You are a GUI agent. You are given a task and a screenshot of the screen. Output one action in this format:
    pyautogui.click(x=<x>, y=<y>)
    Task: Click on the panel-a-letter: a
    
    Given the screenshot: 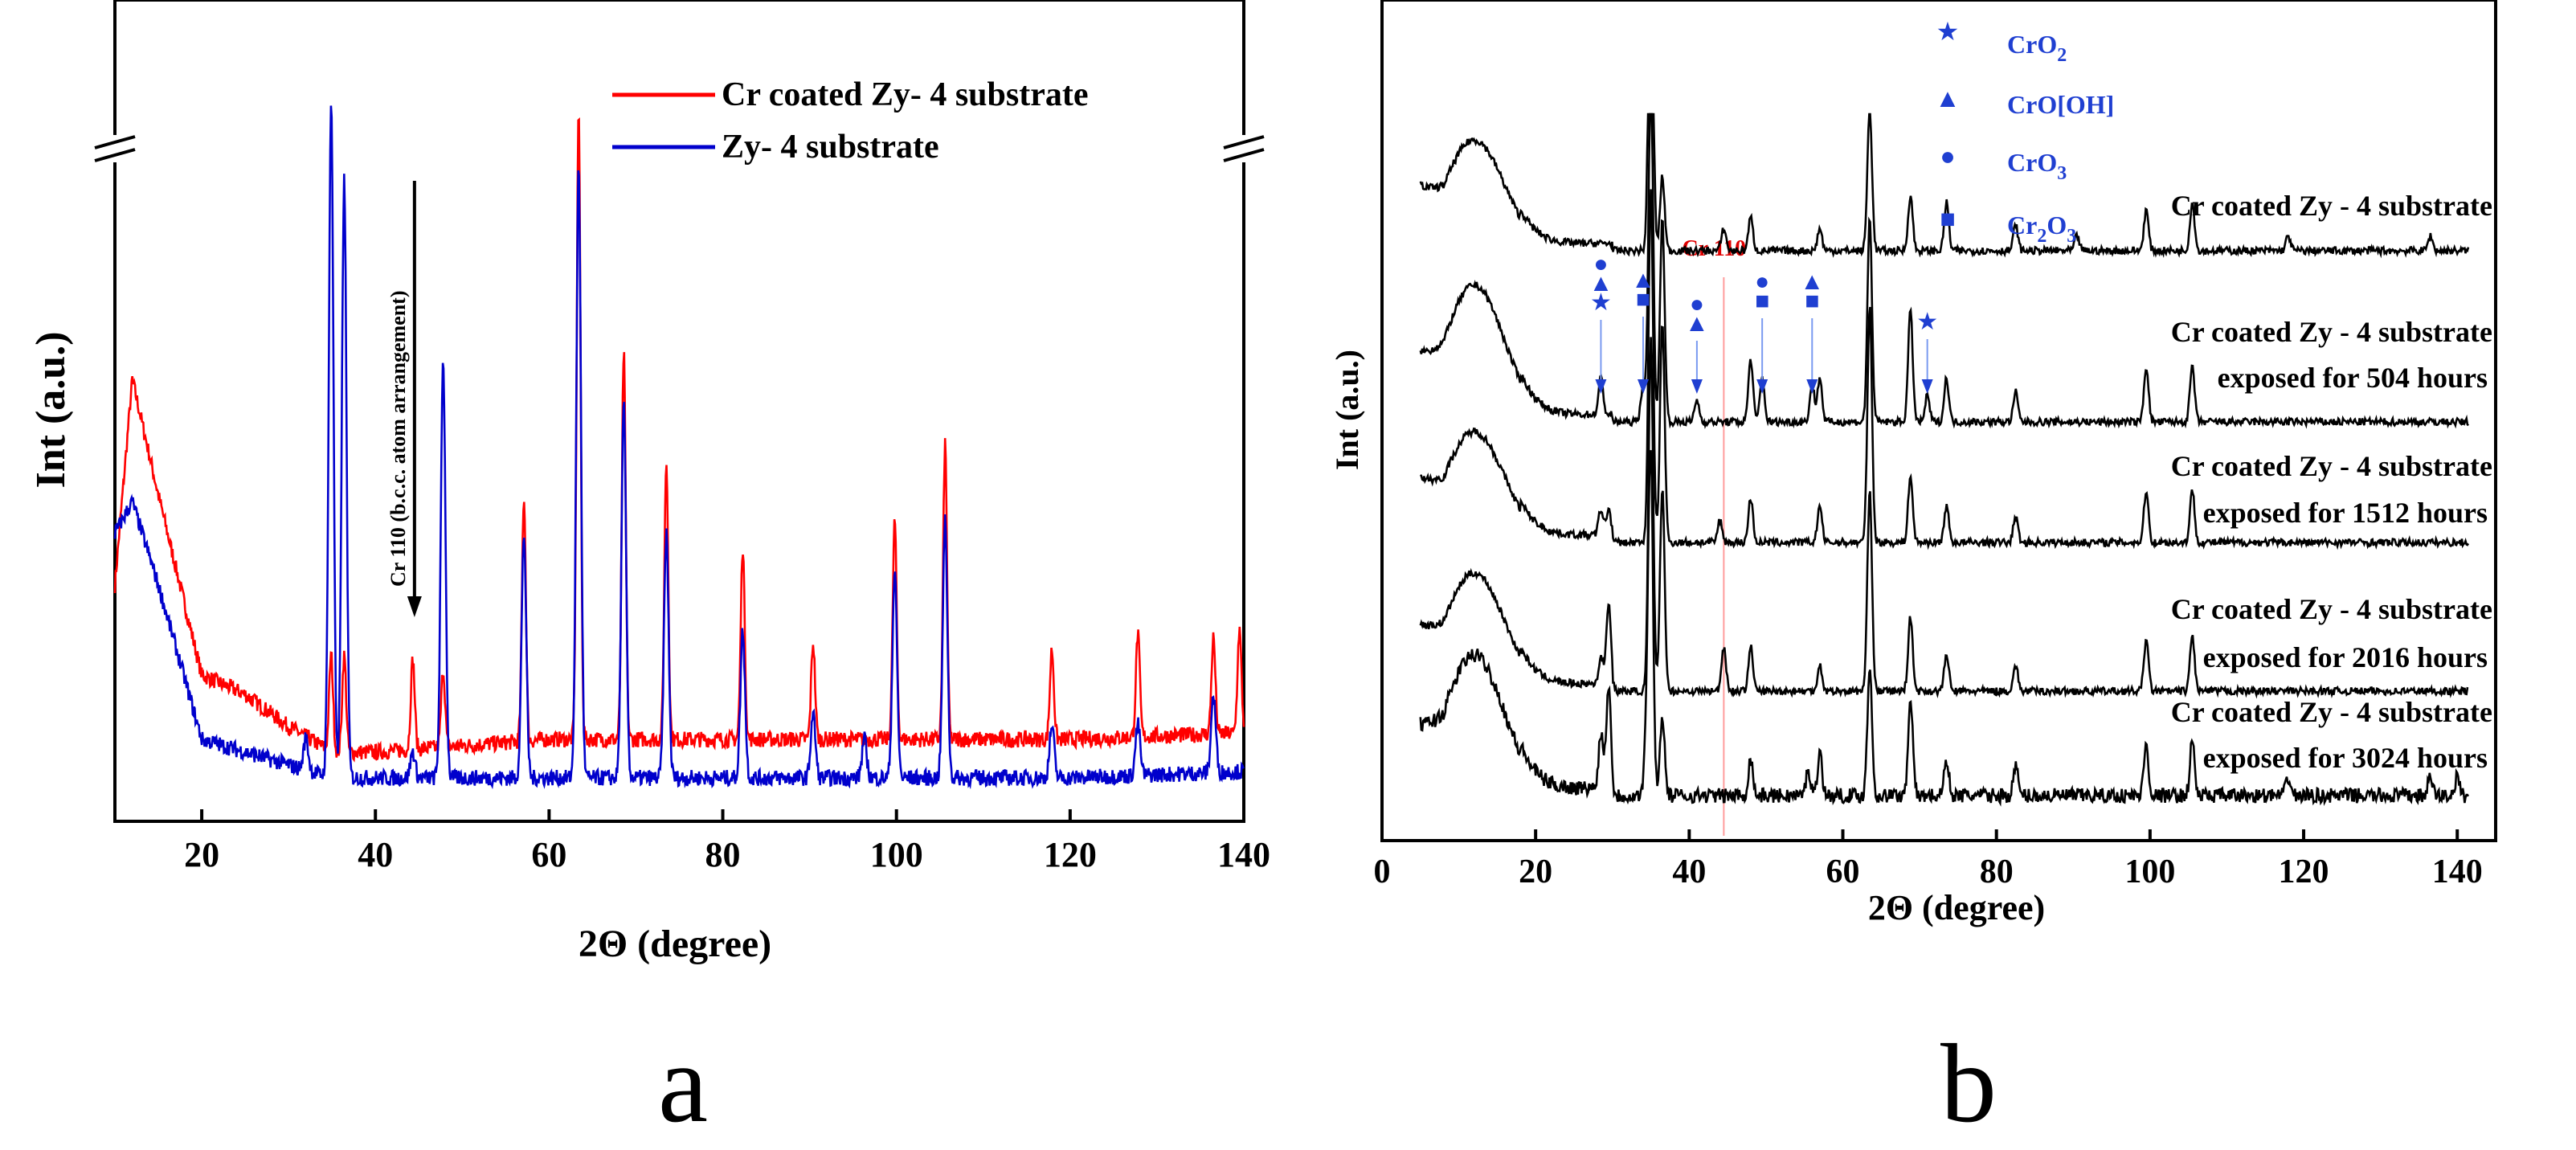 What is the action you would take?
    pyautogui.click(x=683, y=1083)
    